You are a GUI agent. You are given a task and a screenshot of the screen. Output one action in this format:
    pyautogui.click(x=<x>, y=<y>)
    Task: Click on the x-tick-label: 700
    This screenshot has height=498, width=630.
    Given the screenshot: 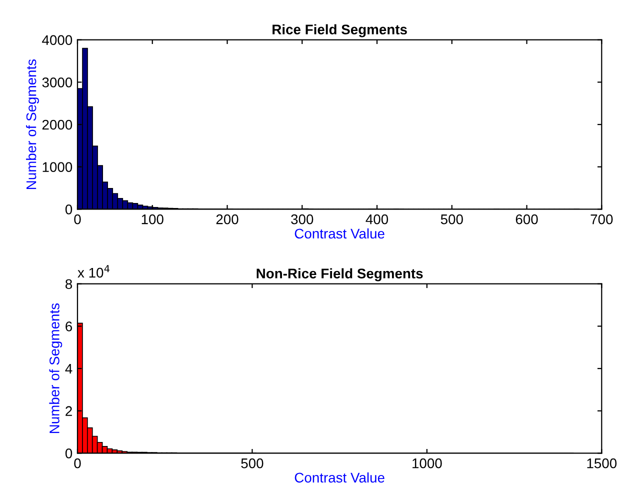 What is the action you would take?
    pyautogui.click(x=601, y=219)
    